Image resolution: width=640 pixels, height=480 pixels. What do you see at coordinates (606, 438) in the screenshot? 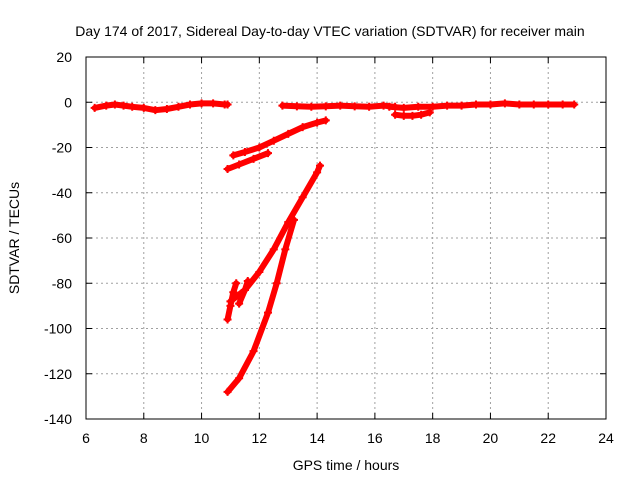
I see `x-tick-label: 24` at bounding box center [606, 438].